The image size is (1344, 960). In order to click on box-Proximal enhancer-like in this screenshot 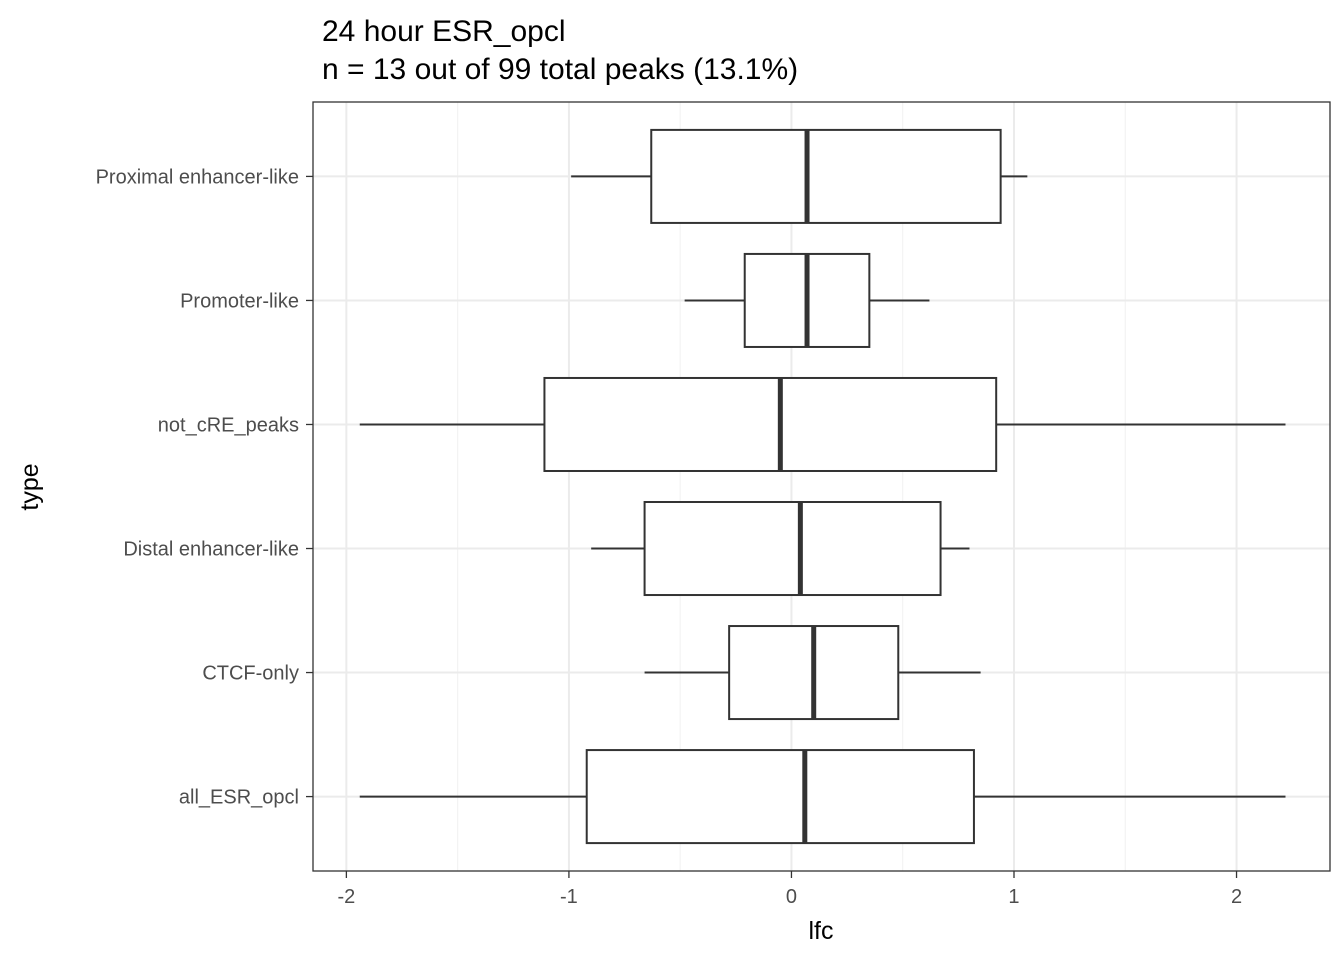, I will do `click(799, 176)`.